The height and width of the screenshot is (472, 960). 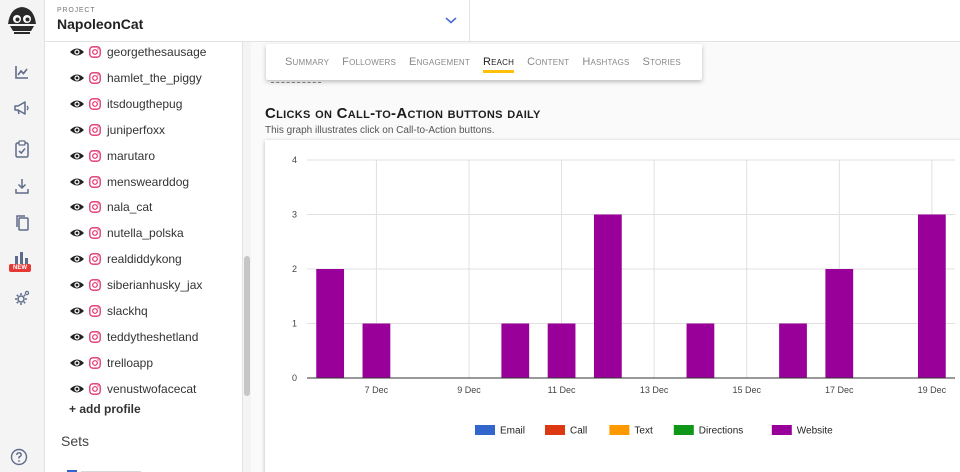 I want to click on tab-reach: Reach, so click(x=498, y=64).